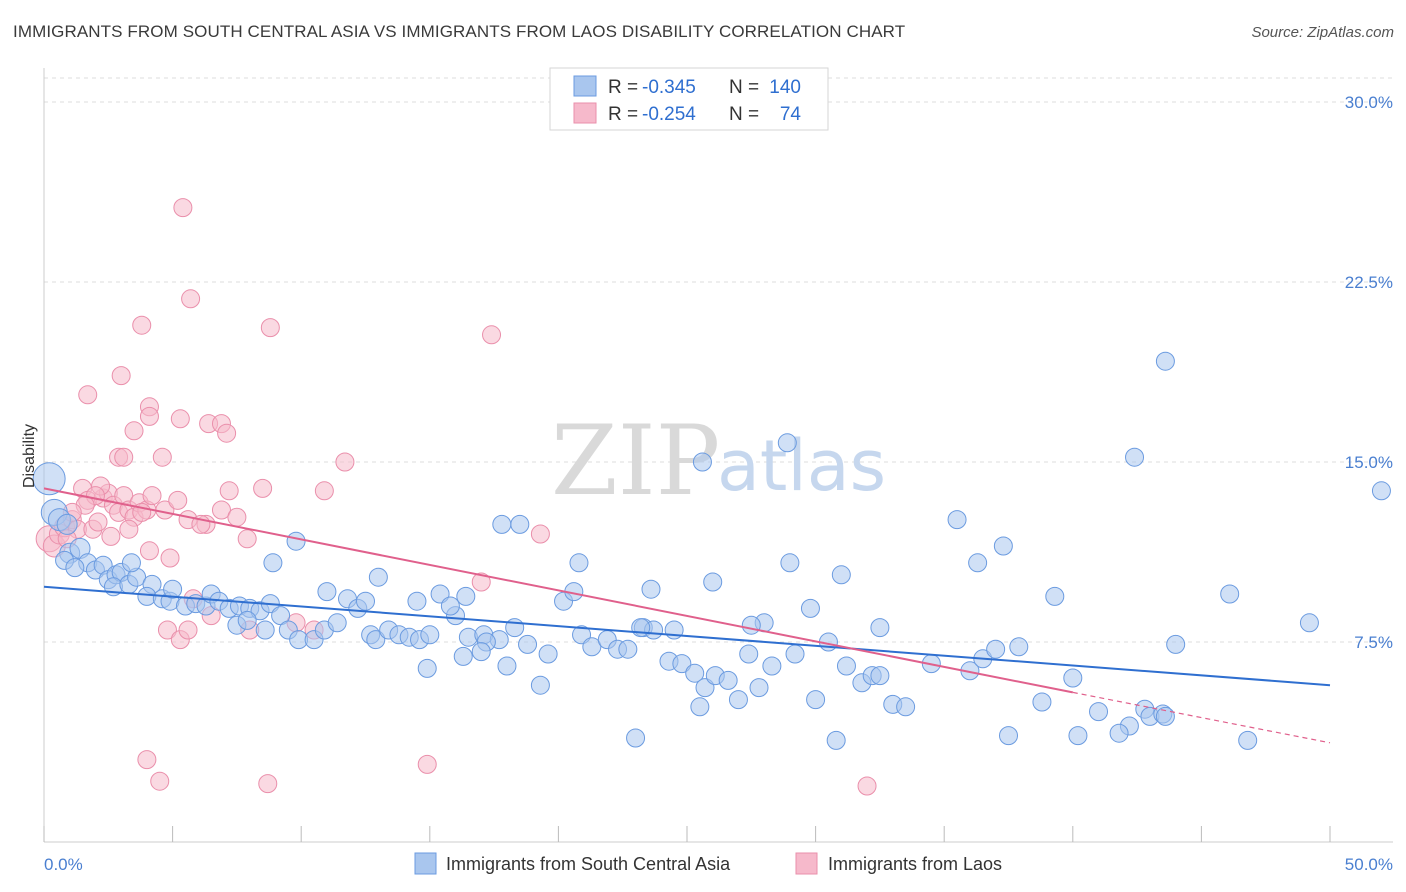 The image size is (1406, 892). I want to click on chart-source: Source: ZipAtlas.com, so click(1322, 32).